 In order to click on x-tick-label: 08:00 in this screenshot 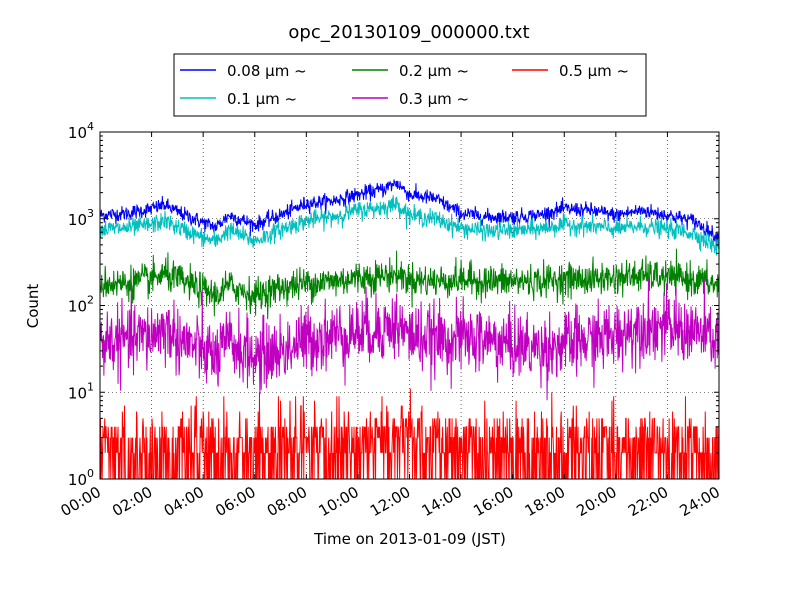, I will do `click(287, 501)`.